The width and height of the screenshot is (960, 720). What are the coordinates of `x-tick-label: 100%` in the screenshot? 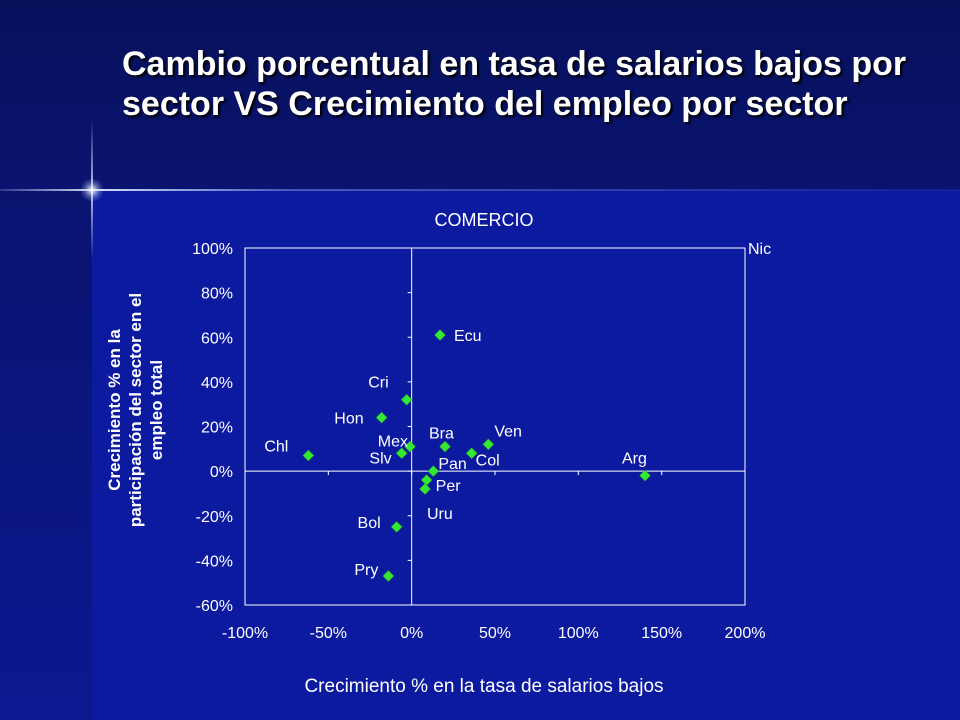 It's located at (578, 633).